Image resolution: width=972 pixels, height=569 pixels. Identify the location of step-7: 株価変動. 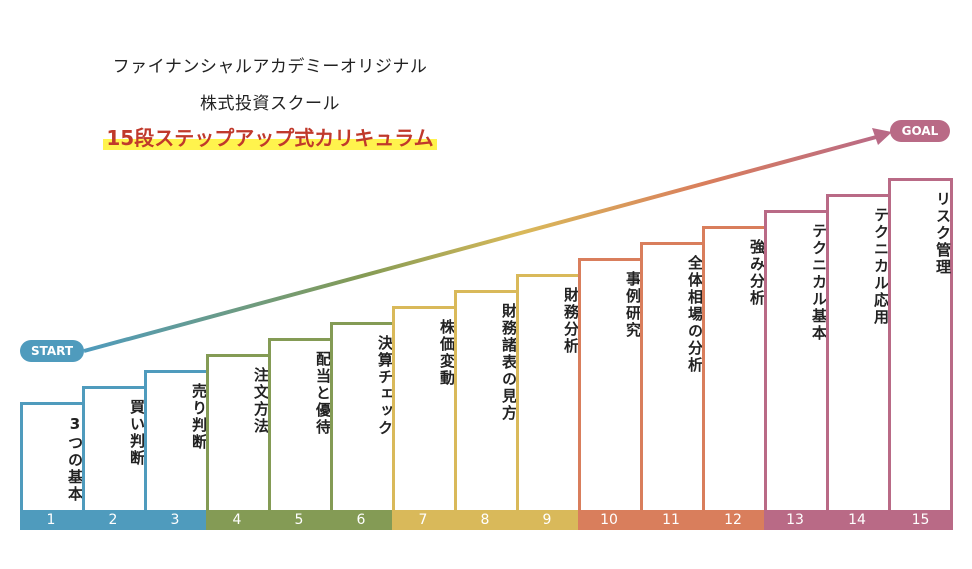
(424, 408).